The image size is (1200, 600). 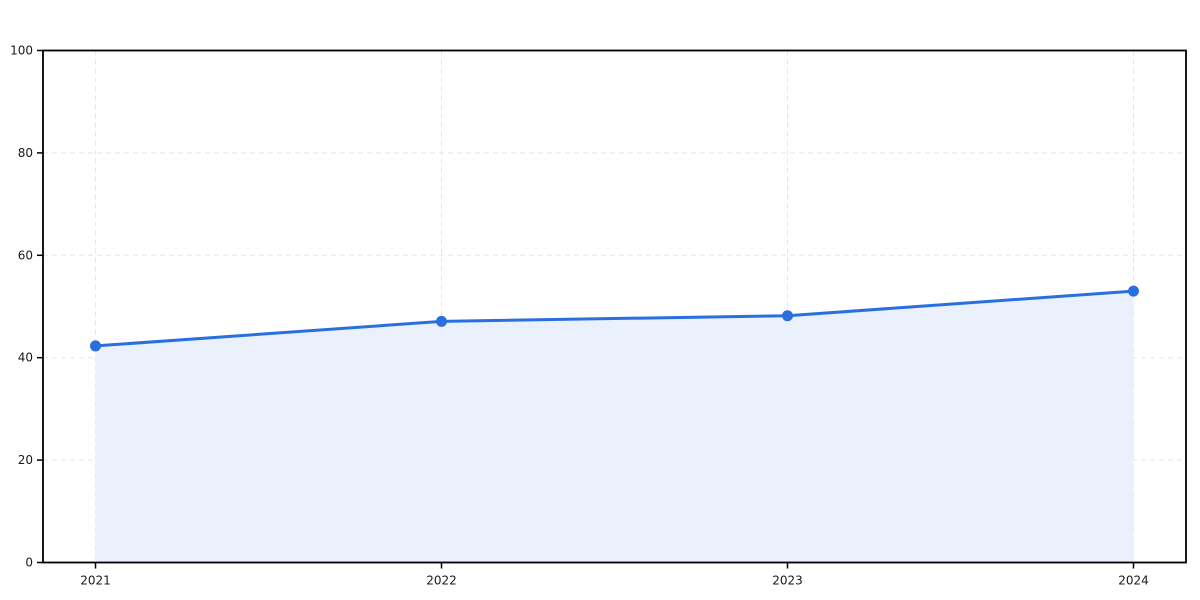 What do you see at coordinates (614, 318) in the screenshot?
I see `trend-line` at bounding box center [614, 318].